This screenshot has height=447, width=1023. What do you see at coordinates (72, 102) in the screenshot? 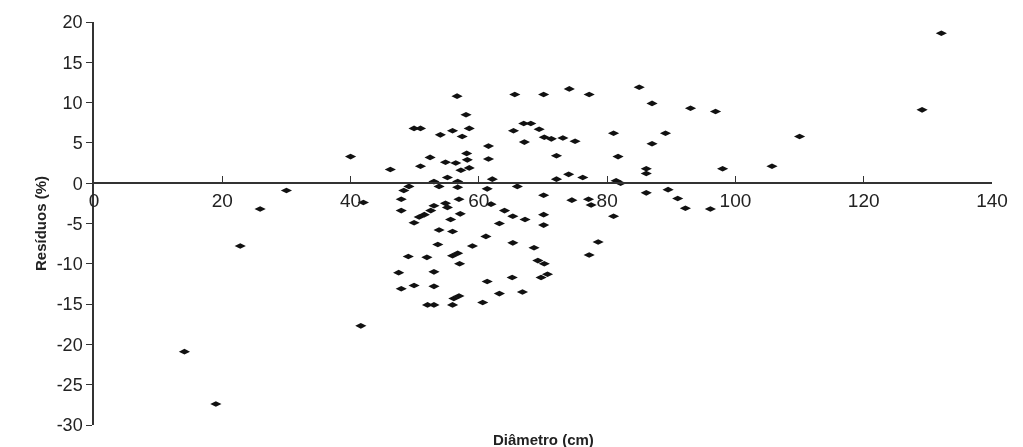
I see `y-tick-label: 10` at bounding box center [72, 102].